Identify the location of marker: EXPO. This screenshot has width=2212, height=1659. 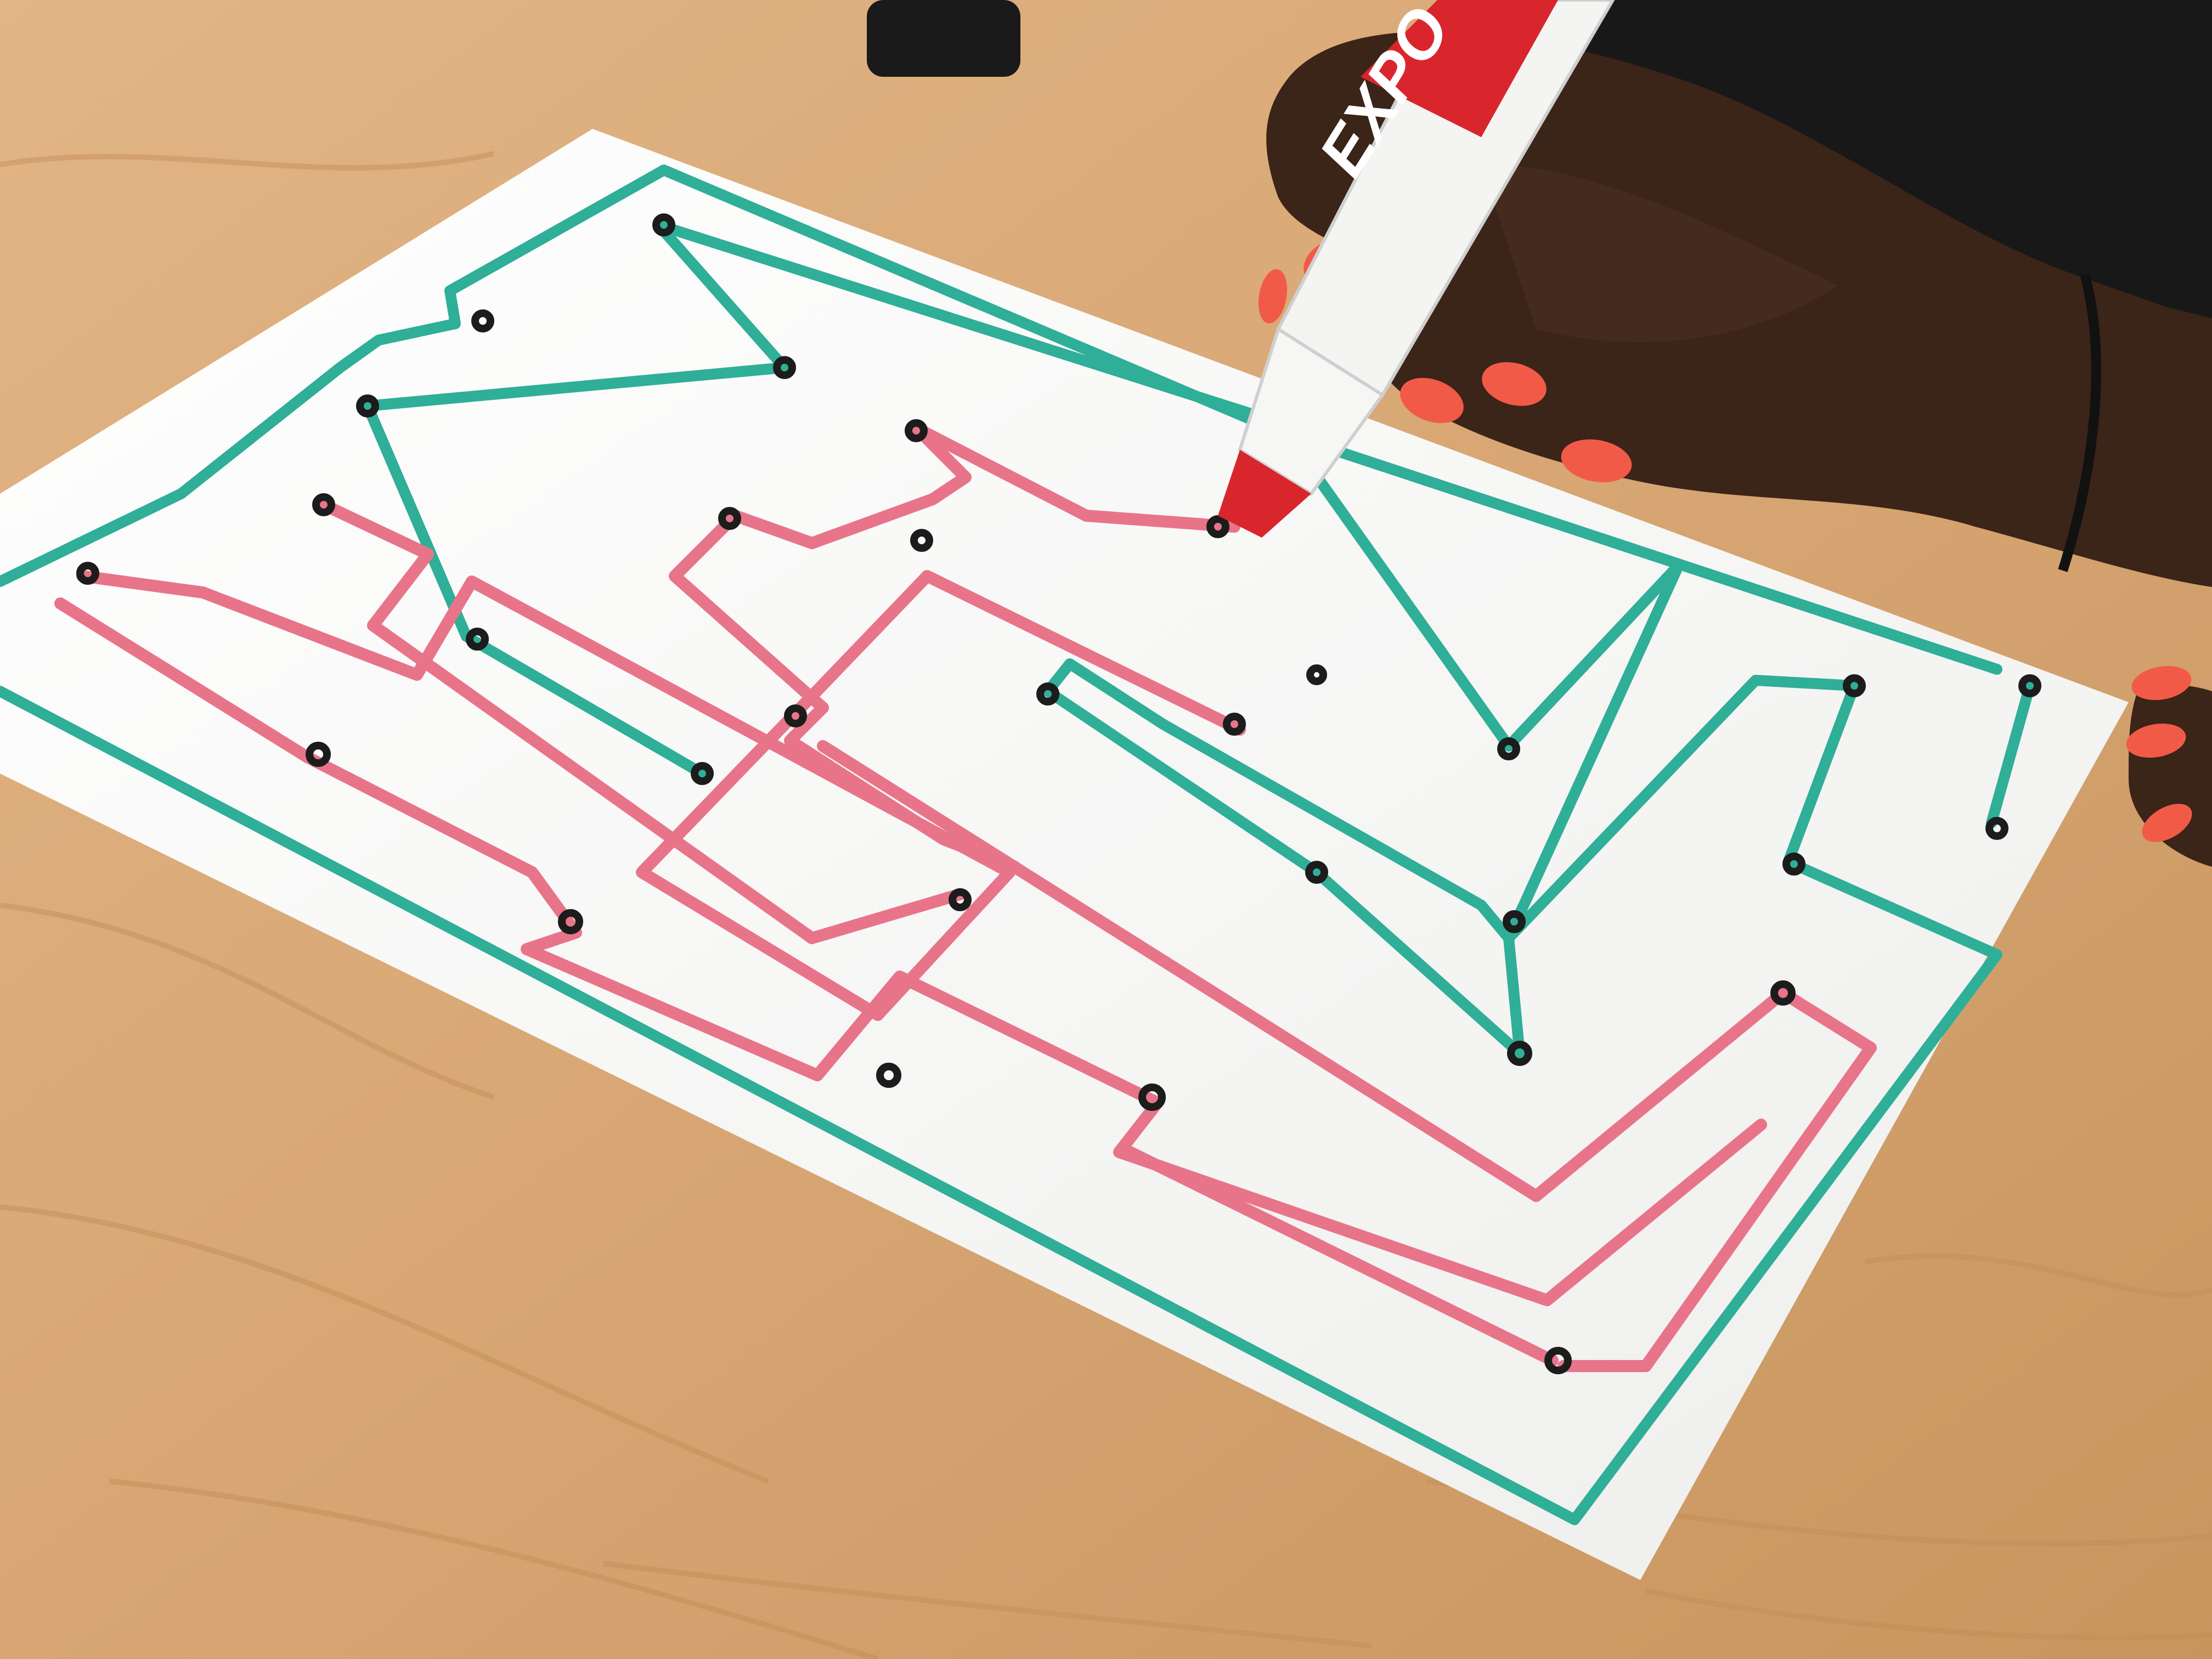
(1417, 269).